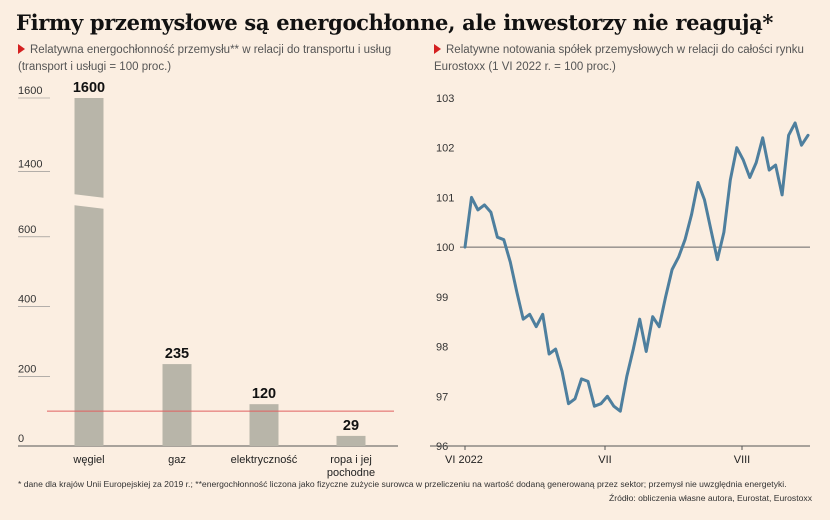  I want to click on x-category-label: węgiel, so click(88, 460).